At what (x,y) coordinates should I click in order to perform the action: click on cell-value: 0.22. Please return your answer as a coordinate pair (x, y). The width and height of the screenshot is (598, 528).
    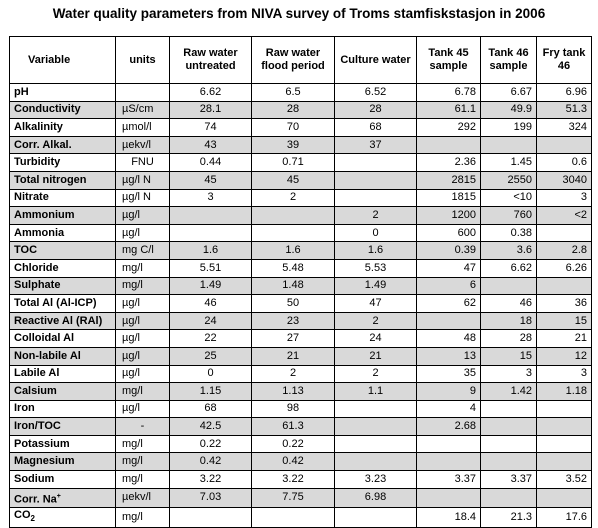
    Looking at the image, I should click on (293, 444).